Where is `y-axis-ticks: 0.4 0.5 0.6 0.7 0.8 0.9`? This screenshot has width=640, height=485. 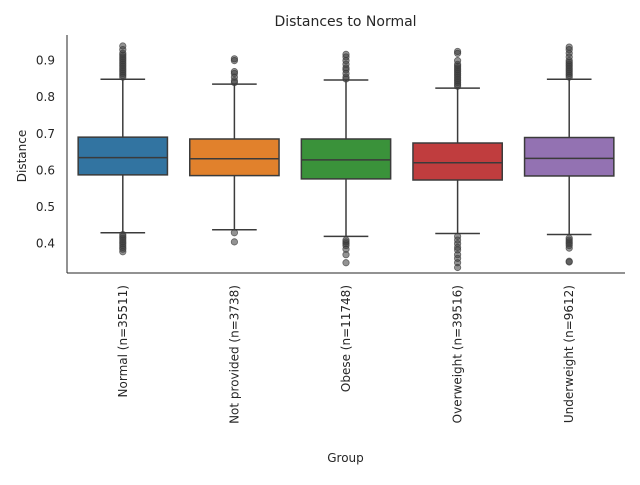 y-axis-ticks: 0.4 0.5 0.6 0.7 0.8 0.9 is located at coordinates (45, 152).